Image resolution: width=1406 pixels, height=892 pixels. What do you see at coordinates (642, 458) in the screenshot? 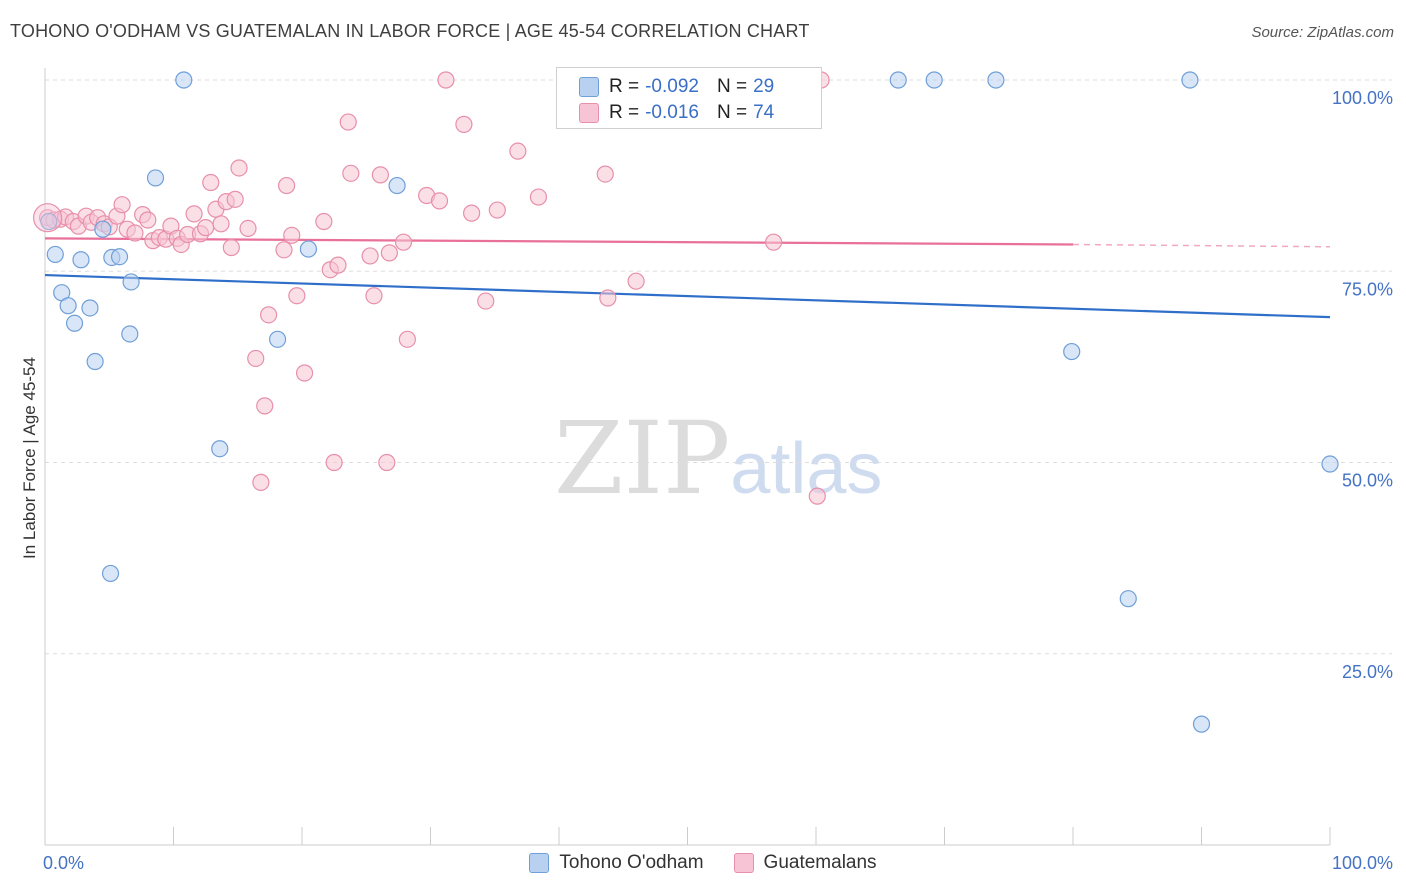
I see `watermark-zip: ZIP` at bounding box center [642, 458].